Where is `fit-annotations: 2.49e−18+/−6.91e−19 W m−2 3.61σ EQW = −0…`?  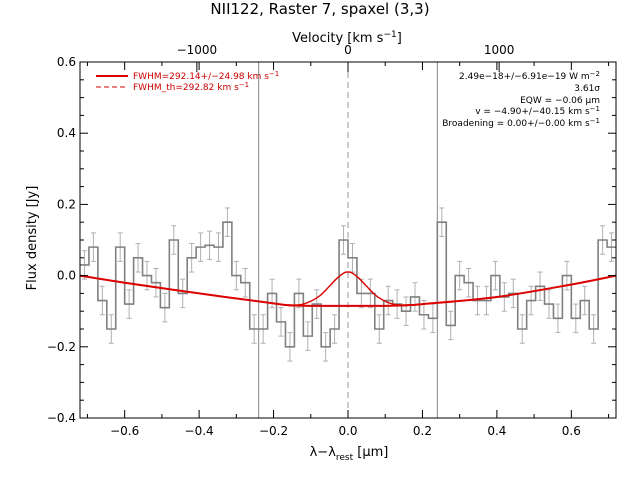
fit-annotations: 2.49e−18+/−6.91e−19 W m−2 3.61σ EQW = −0… is located at coordinates (521, 99).